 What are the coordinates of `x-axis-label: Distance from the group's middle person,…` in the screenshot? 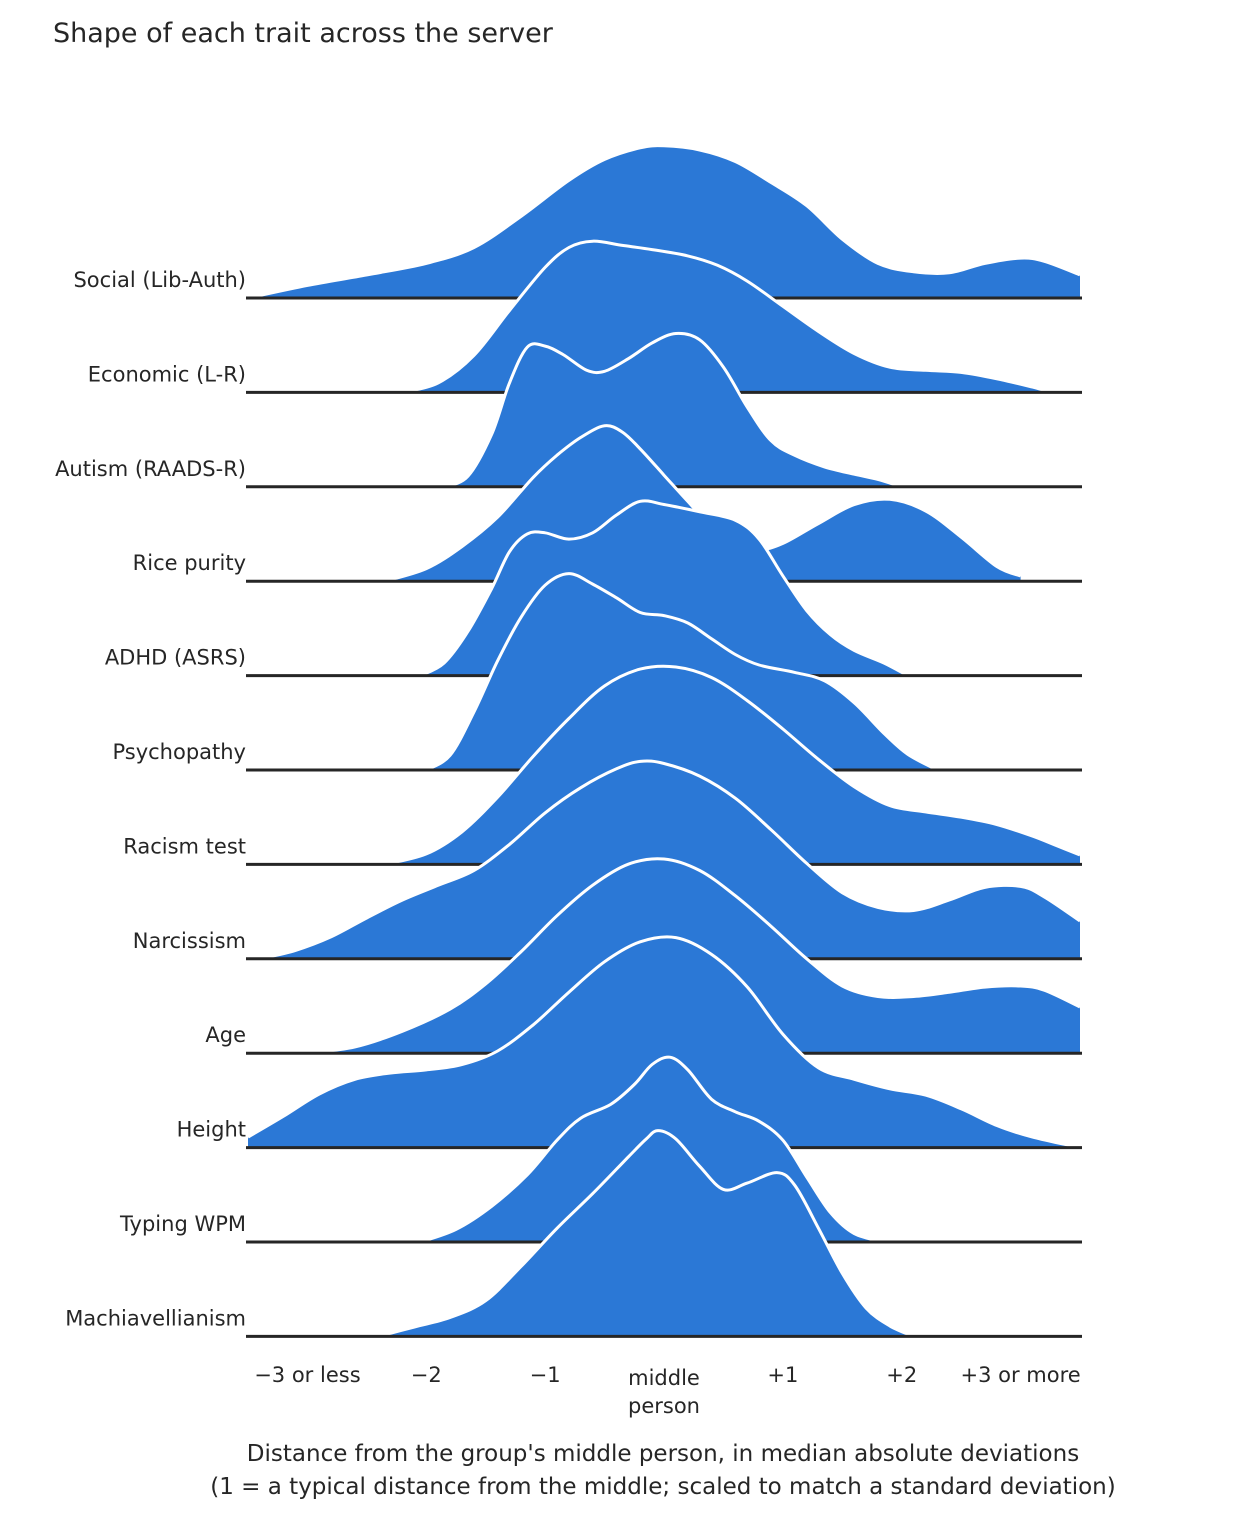 It's located at (662, 1470).